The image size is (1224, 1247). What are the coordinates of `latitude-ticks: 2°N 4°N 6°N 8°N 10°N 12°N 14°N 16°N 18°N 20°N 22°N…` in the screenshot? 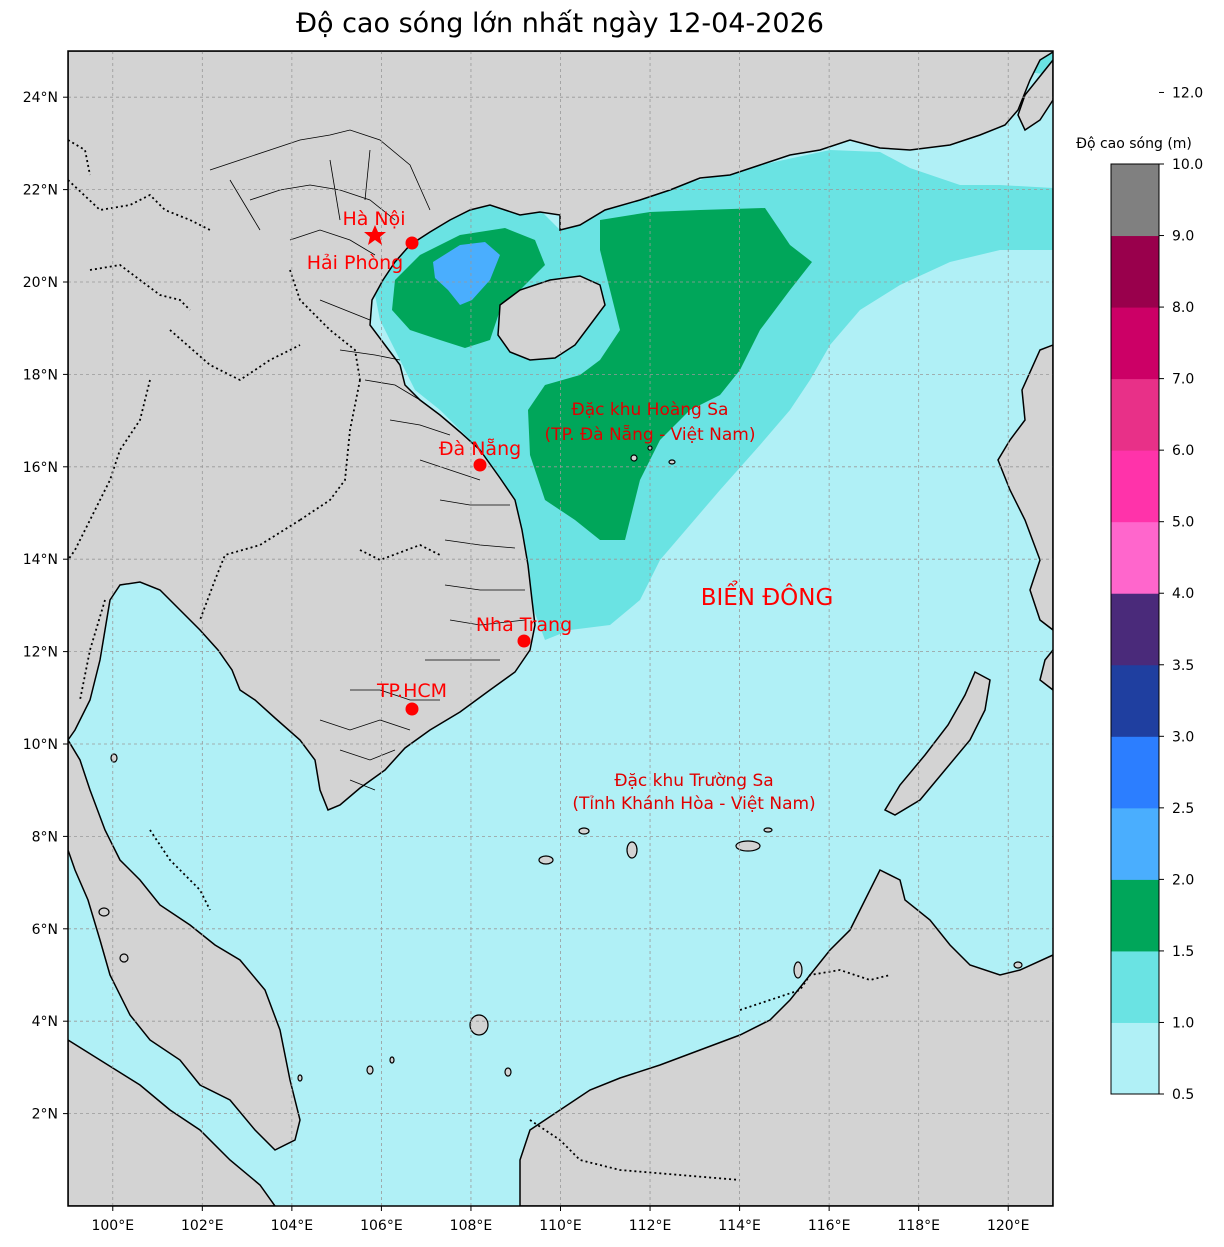 It's located at (45, 606).